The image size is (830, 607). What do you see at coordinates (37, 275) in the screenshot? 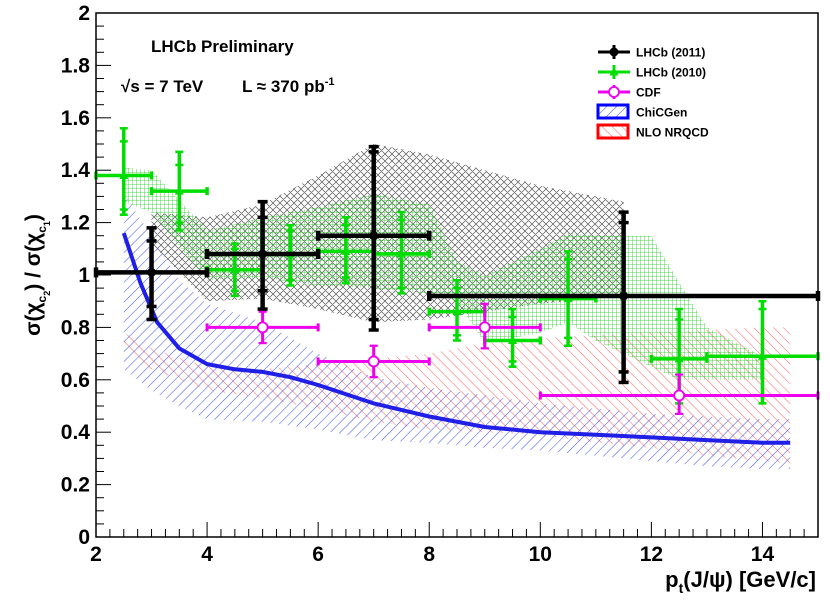
I see `y-axis-title: σ(χc2) / σ(χc1)` at bounding box center [37, 275].